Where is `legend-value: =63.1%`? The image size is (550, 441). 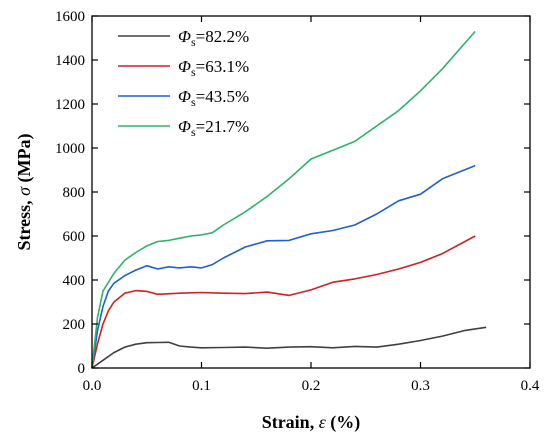 legend-value: =63.1% is located at coordinates (223, 66).